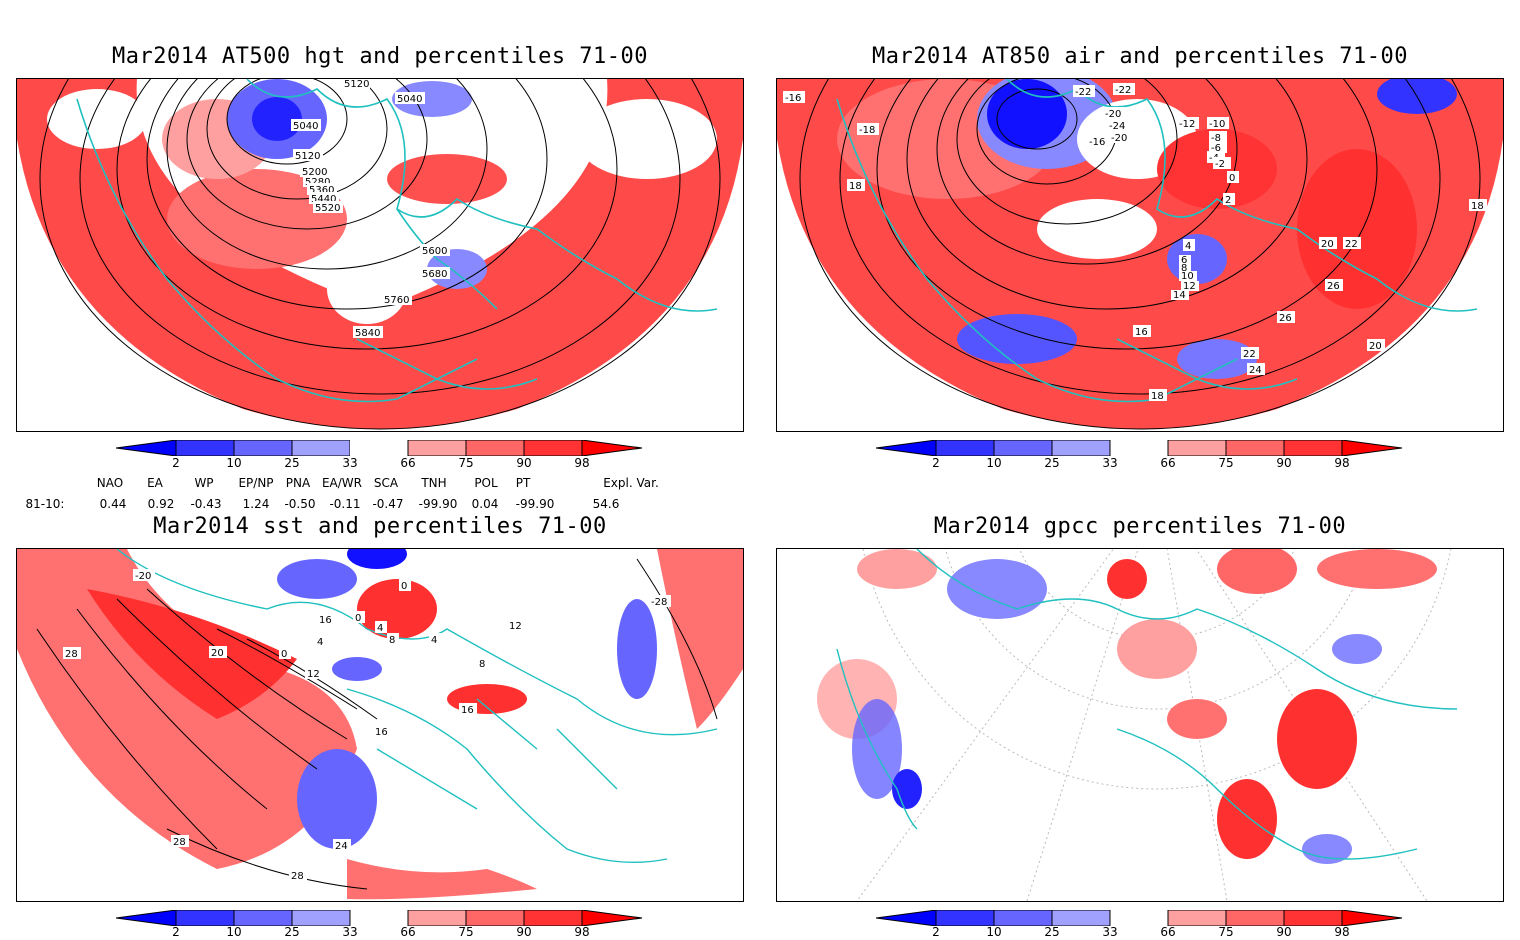 The image size is (1520, 940). I want to click on clabel-air-17: 10, so click(1187, 276).